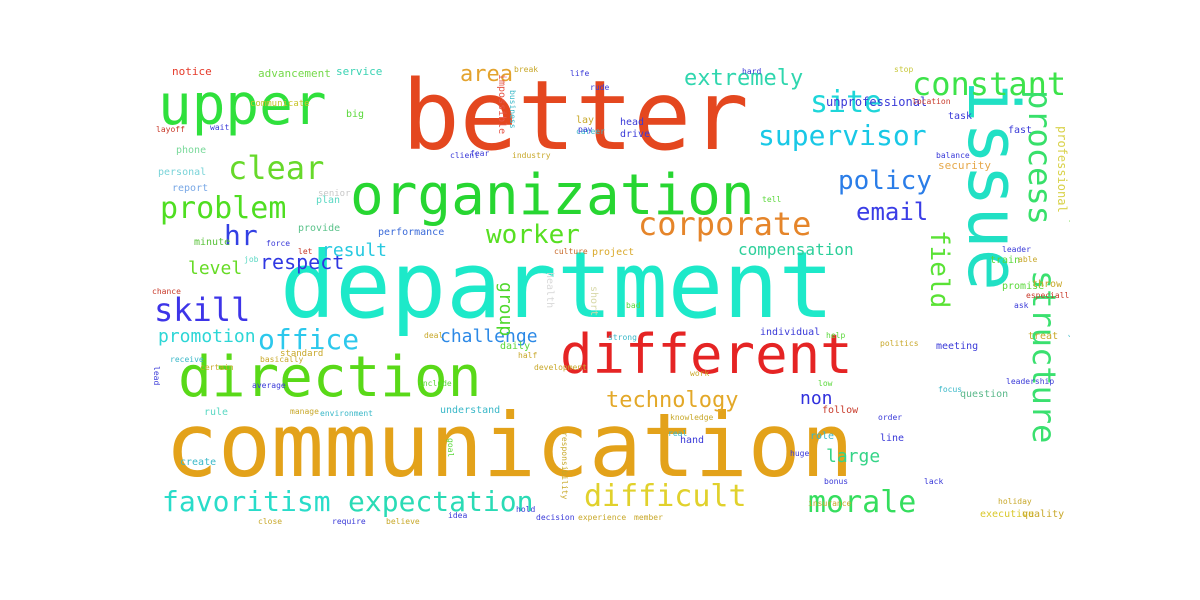 Image resolution: width=1200 pixels, height=600 pixels. What do you see at coordinates (1007, 514) in the screenshot?
I see `cloud-word: executive` at bounding box center [1007, 514].